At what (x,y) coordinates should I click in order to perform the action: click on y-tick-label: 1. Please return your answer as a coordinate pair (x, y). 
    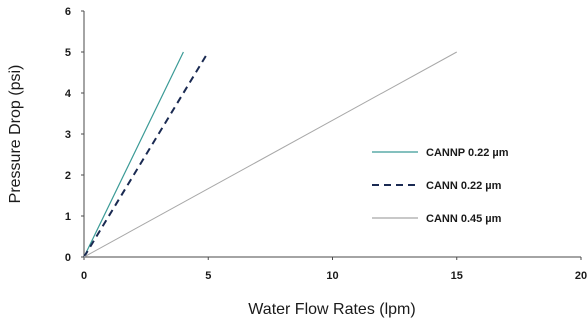
    Looking at the image, I should click on (68, 217).